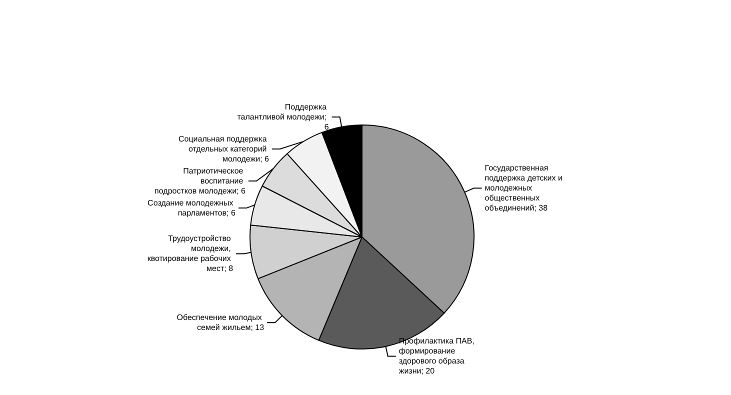 The image size is (731, 395). I want to click on slice-label: Трудоустройство молодежи, квотирование рабочих мест; 8, so click(190, 254).